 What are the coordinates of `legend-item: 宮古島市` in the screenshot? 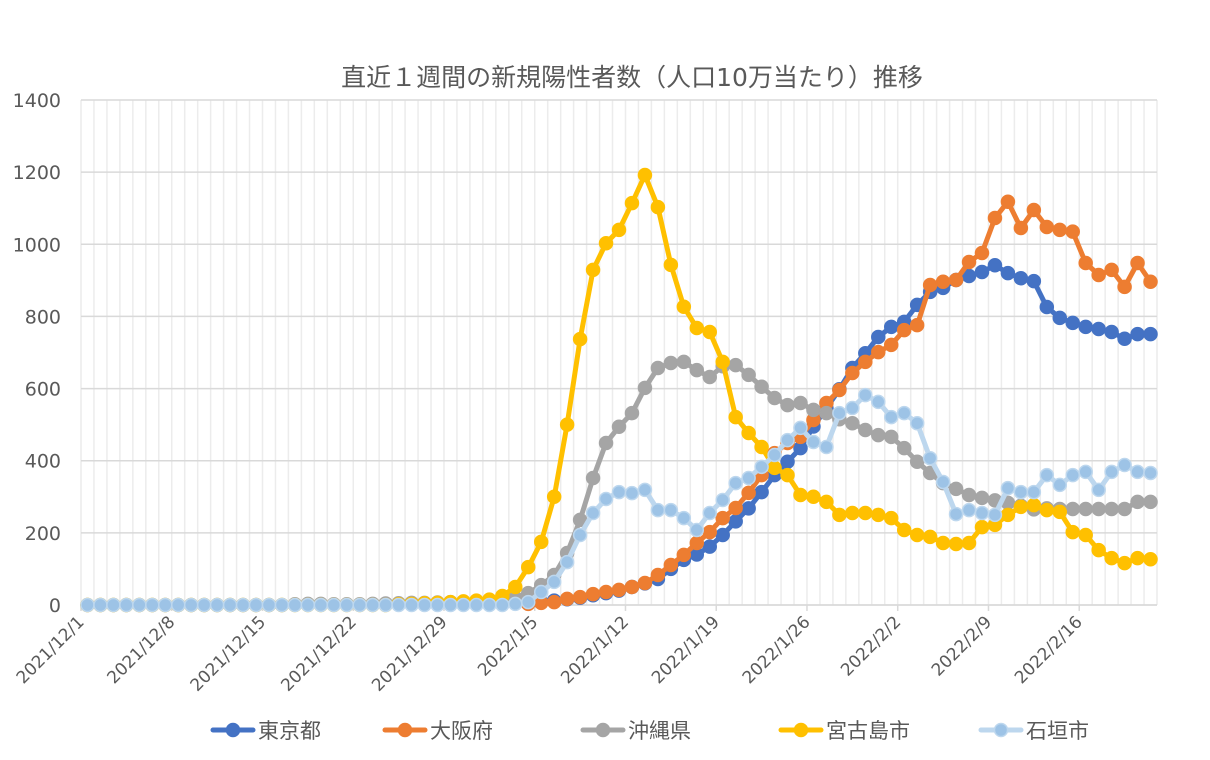 It's located at (844, 731).